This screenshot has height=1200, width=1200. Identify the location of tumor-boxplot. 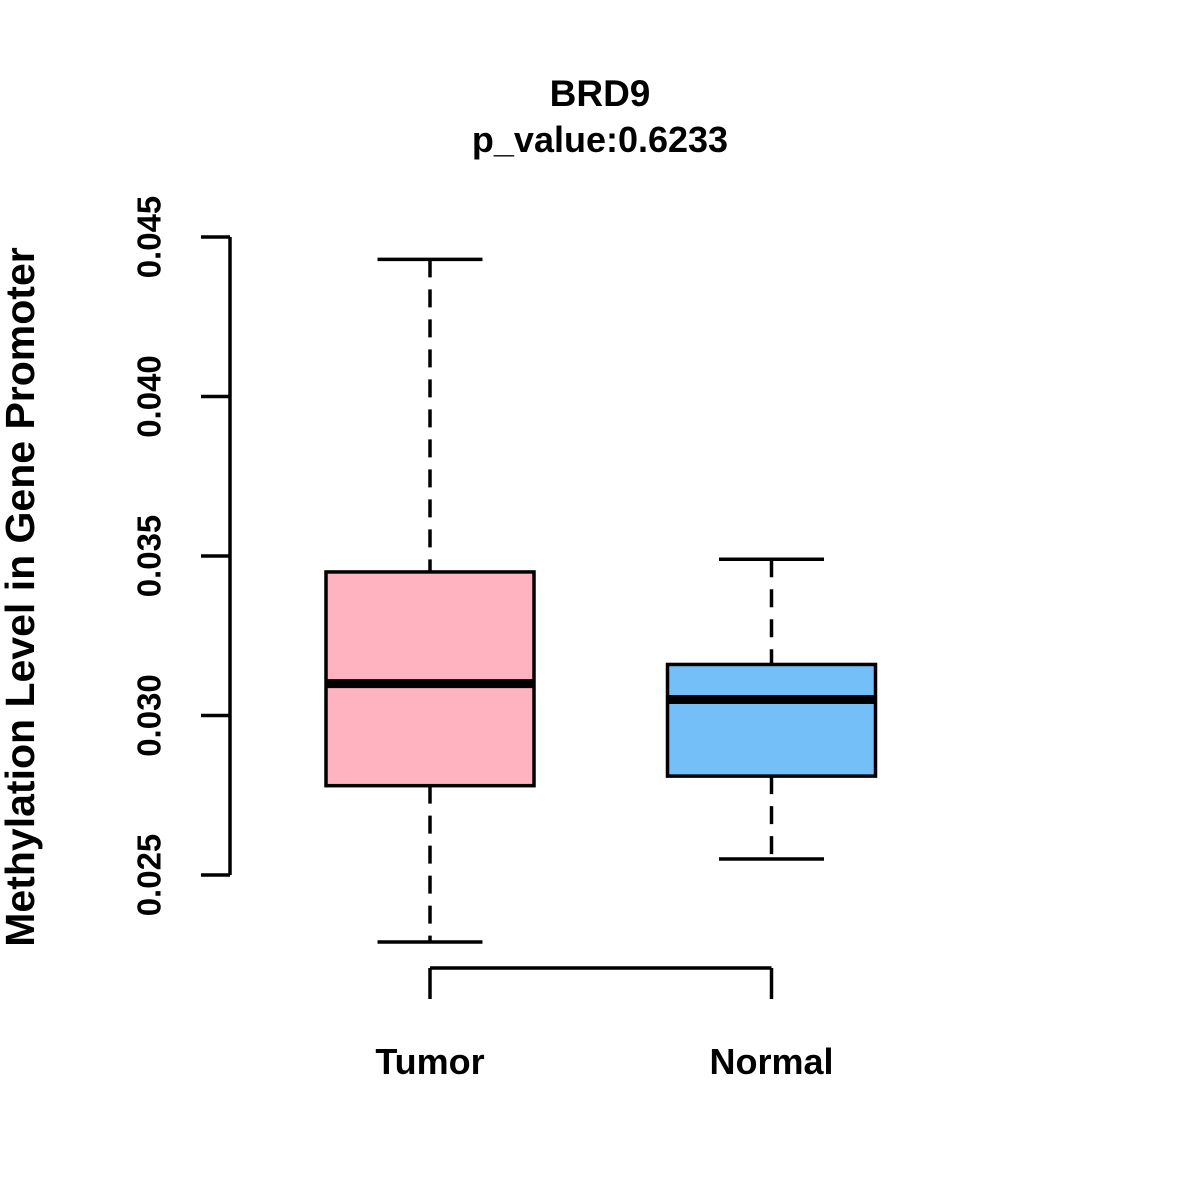
(430, 600).